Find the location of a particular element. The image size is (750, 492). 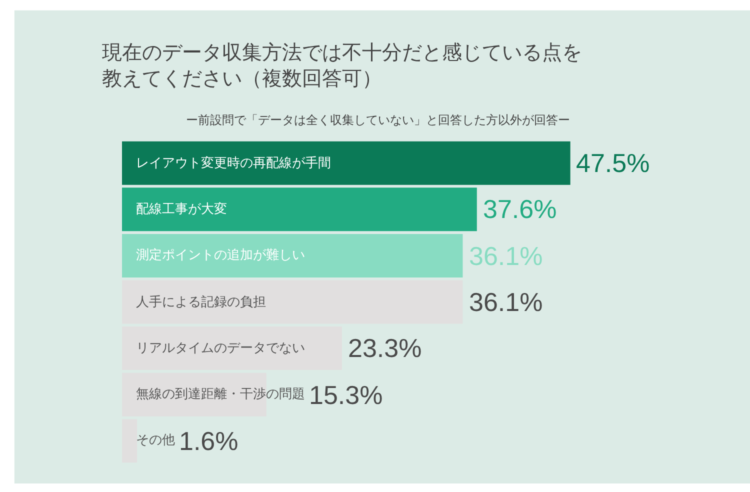

data-label: 23.3% is located at coordinates (385, 348).